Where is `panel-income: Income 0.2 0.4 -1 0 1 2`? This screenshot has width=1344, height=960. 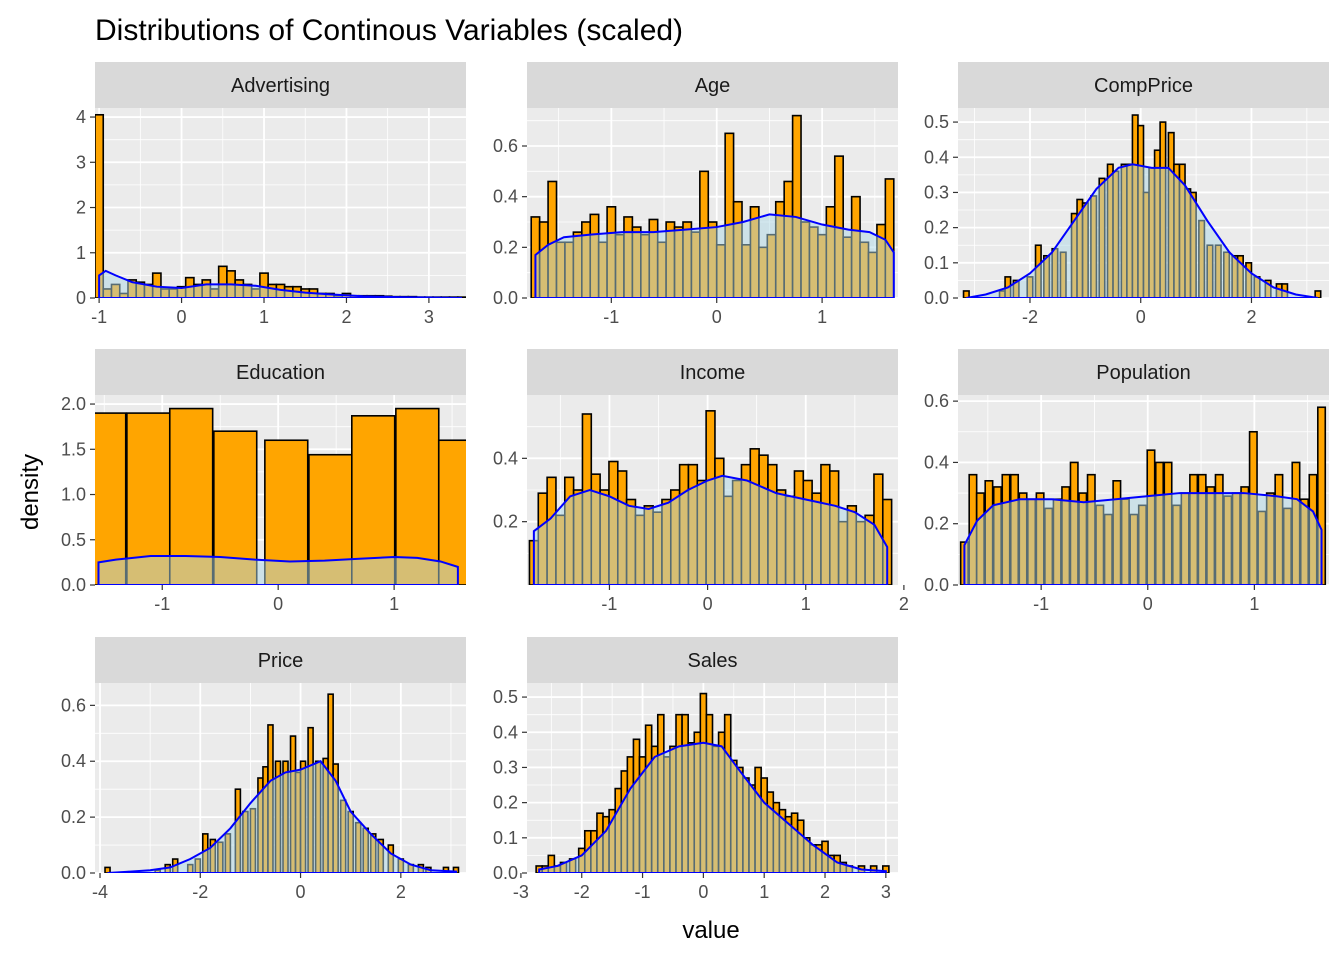
panel-income: Income 0.2 0.4 -1 0 1 2 is located at coordinates (701, 481).